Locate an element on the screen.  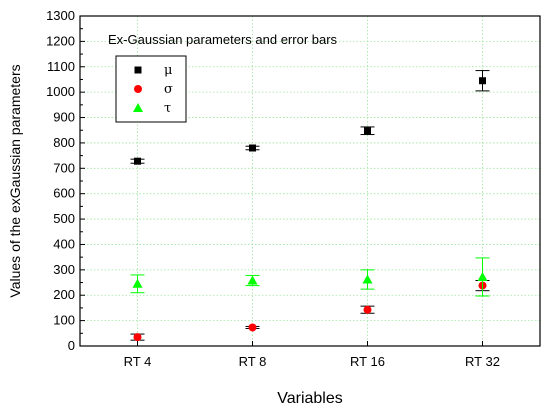
y-tick-label: 100 is located at coordinates (64, 320).